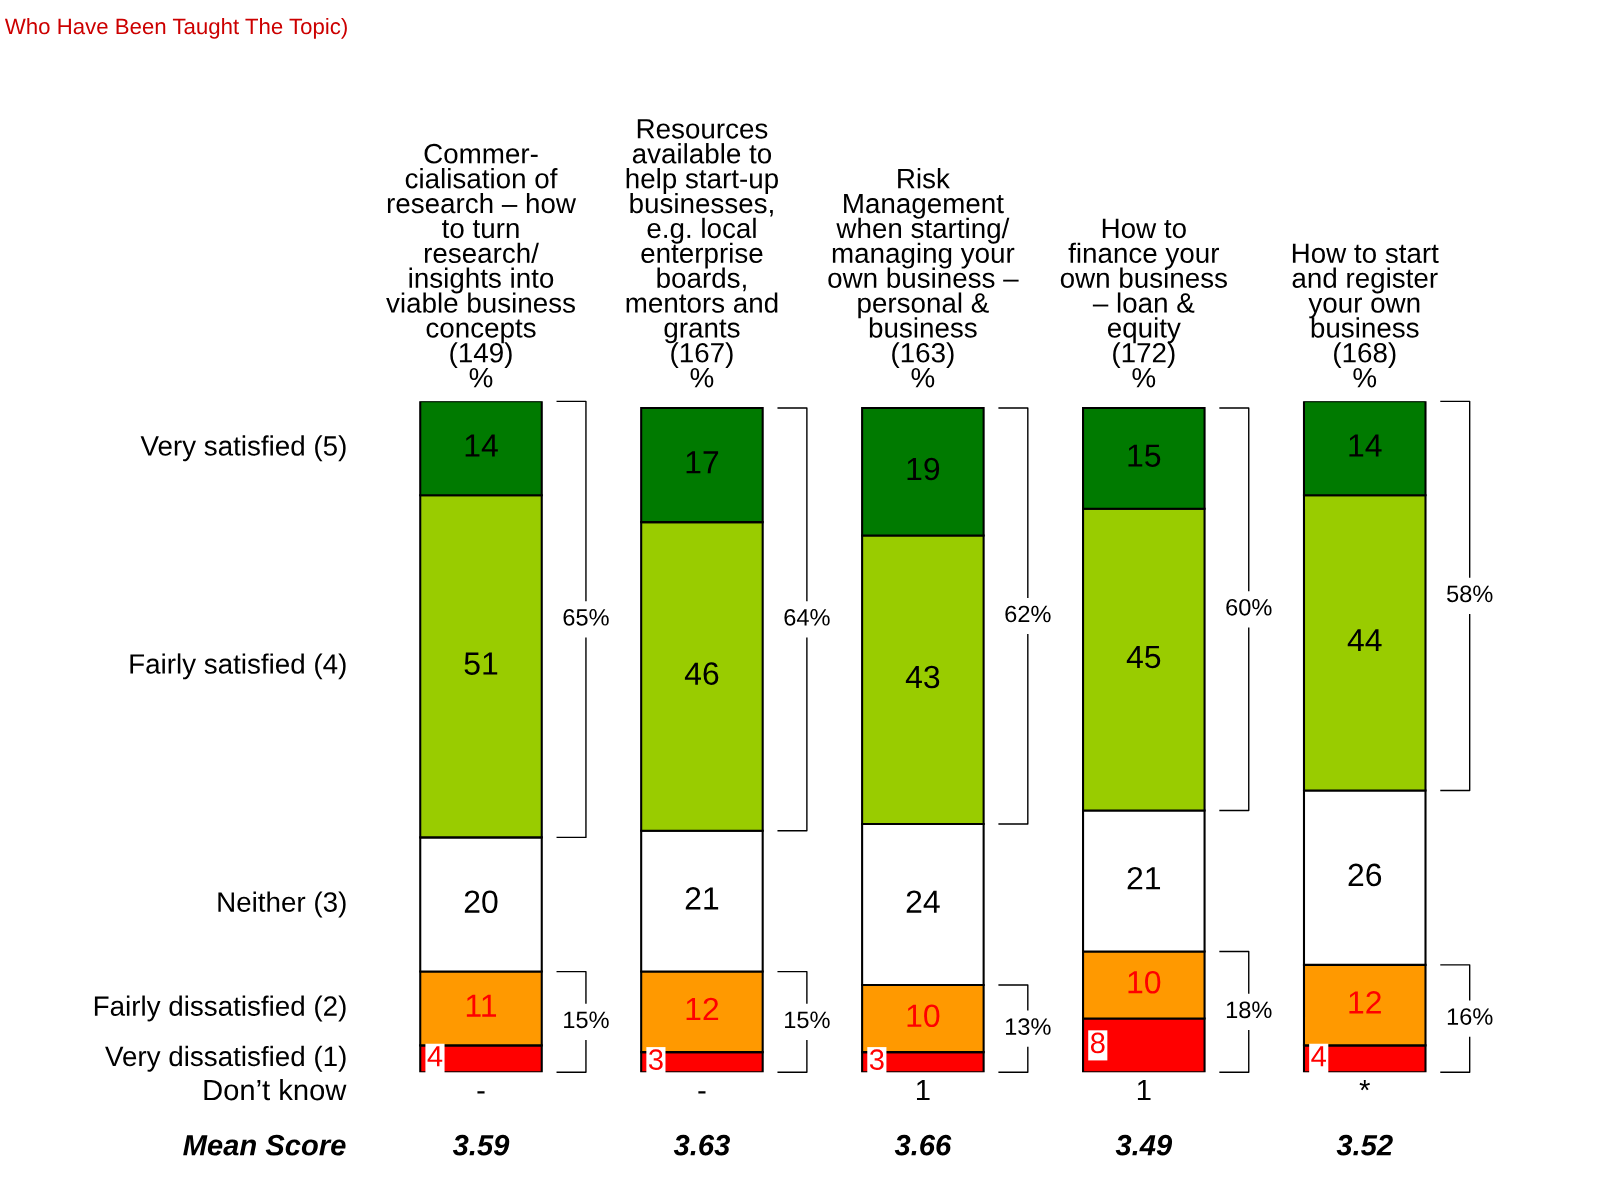  Describe the element at coordinates (1144, 455) in the screenshot. I see `data-label: 15` at that location.